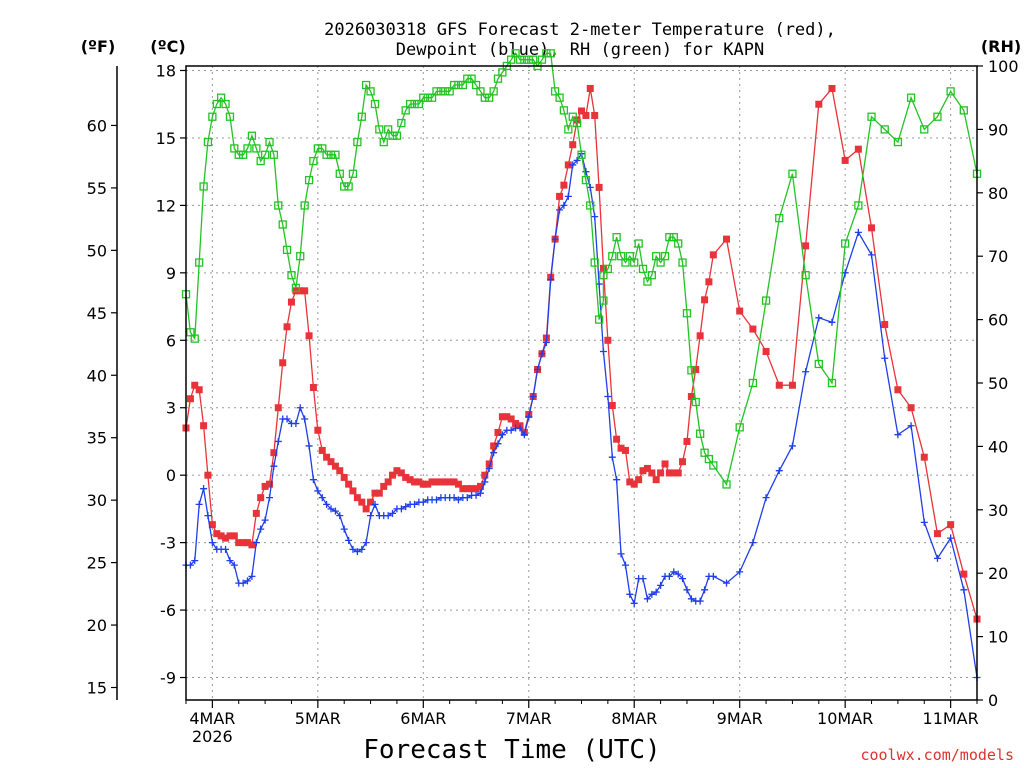  Describe the element at coordinates (98, 46) in the screenshot. I see `fahrenheit-unit-label: (ºF)` at that location.